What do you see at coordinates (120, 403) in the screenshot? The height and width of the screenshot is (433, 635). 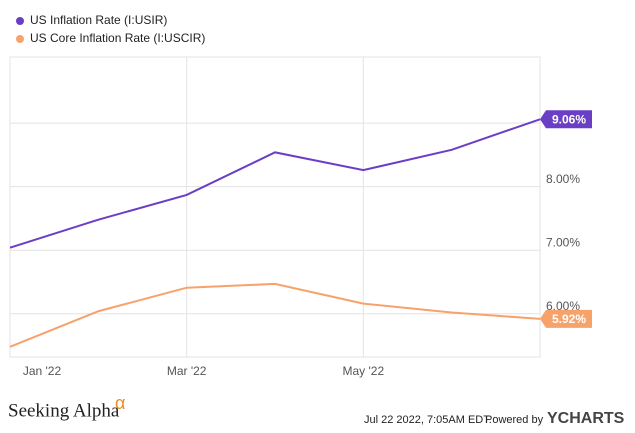 I see `brand-symbol: α` at bounding box center [120, 403].